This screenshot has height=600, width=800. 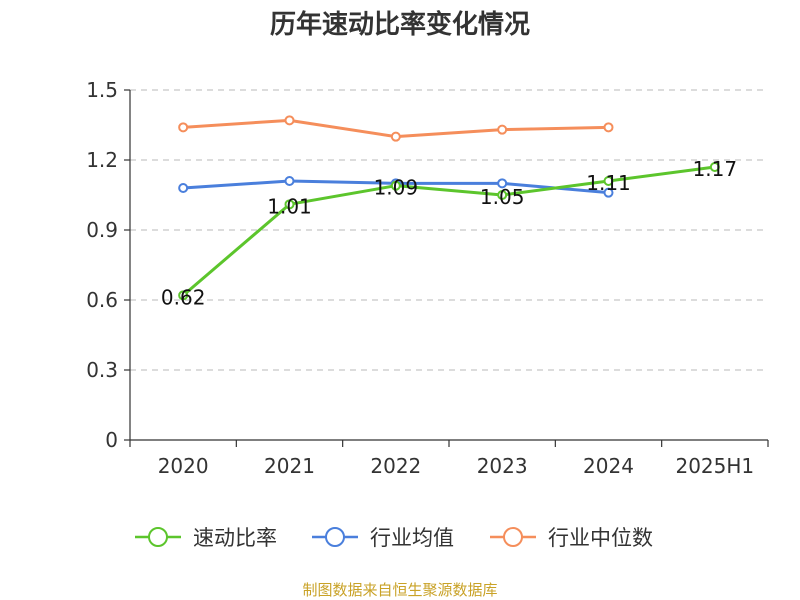 I want to click on x-tick-label: 2022, so click(x=395, y=466).